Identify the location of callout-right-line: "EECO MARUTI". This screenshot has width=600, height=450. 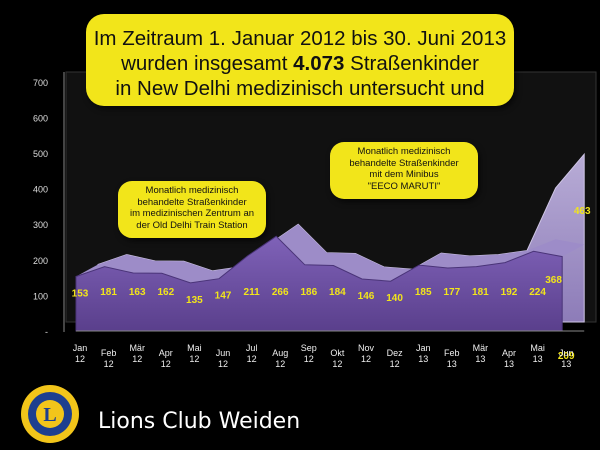
(404, 186).